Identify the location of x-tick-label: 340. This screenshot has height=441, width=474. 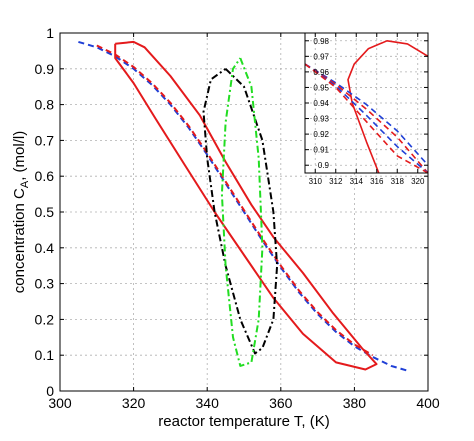
(208, 403).